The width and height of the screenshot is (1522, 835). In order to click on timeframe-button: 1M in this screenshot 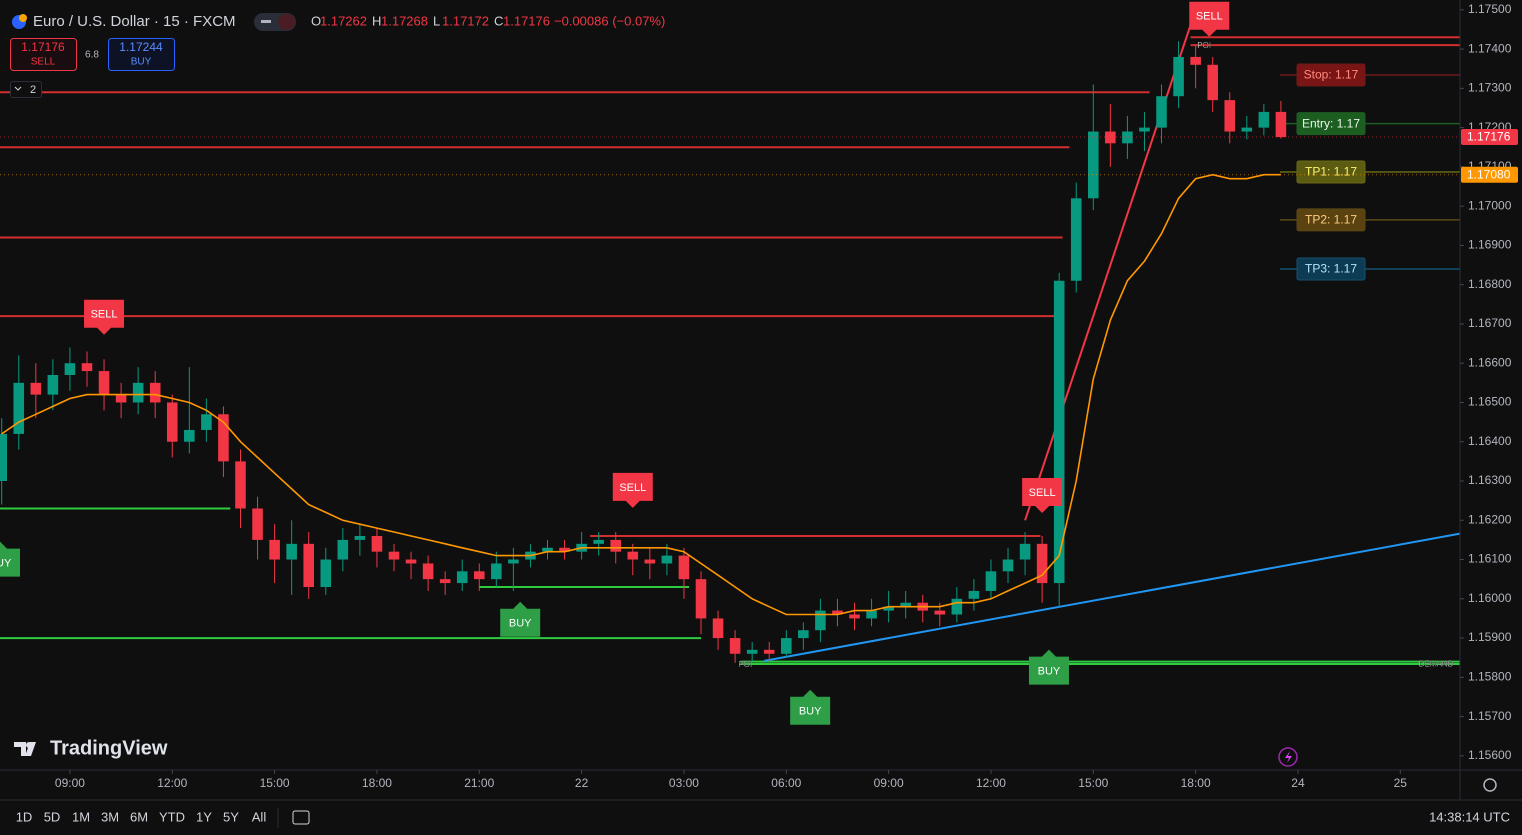, I will do `click(81, 816)`.